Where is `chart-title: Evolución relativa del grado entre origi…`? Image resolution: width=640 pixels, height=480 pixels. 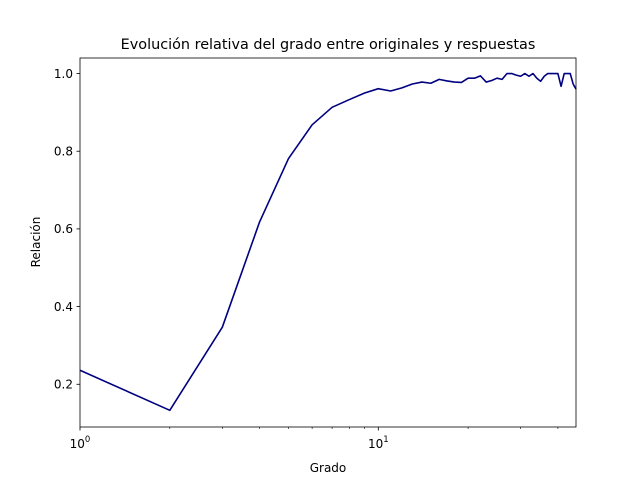 chart-title: Evolución relativa del grado entre origi… is located at coordinates (328, 45).